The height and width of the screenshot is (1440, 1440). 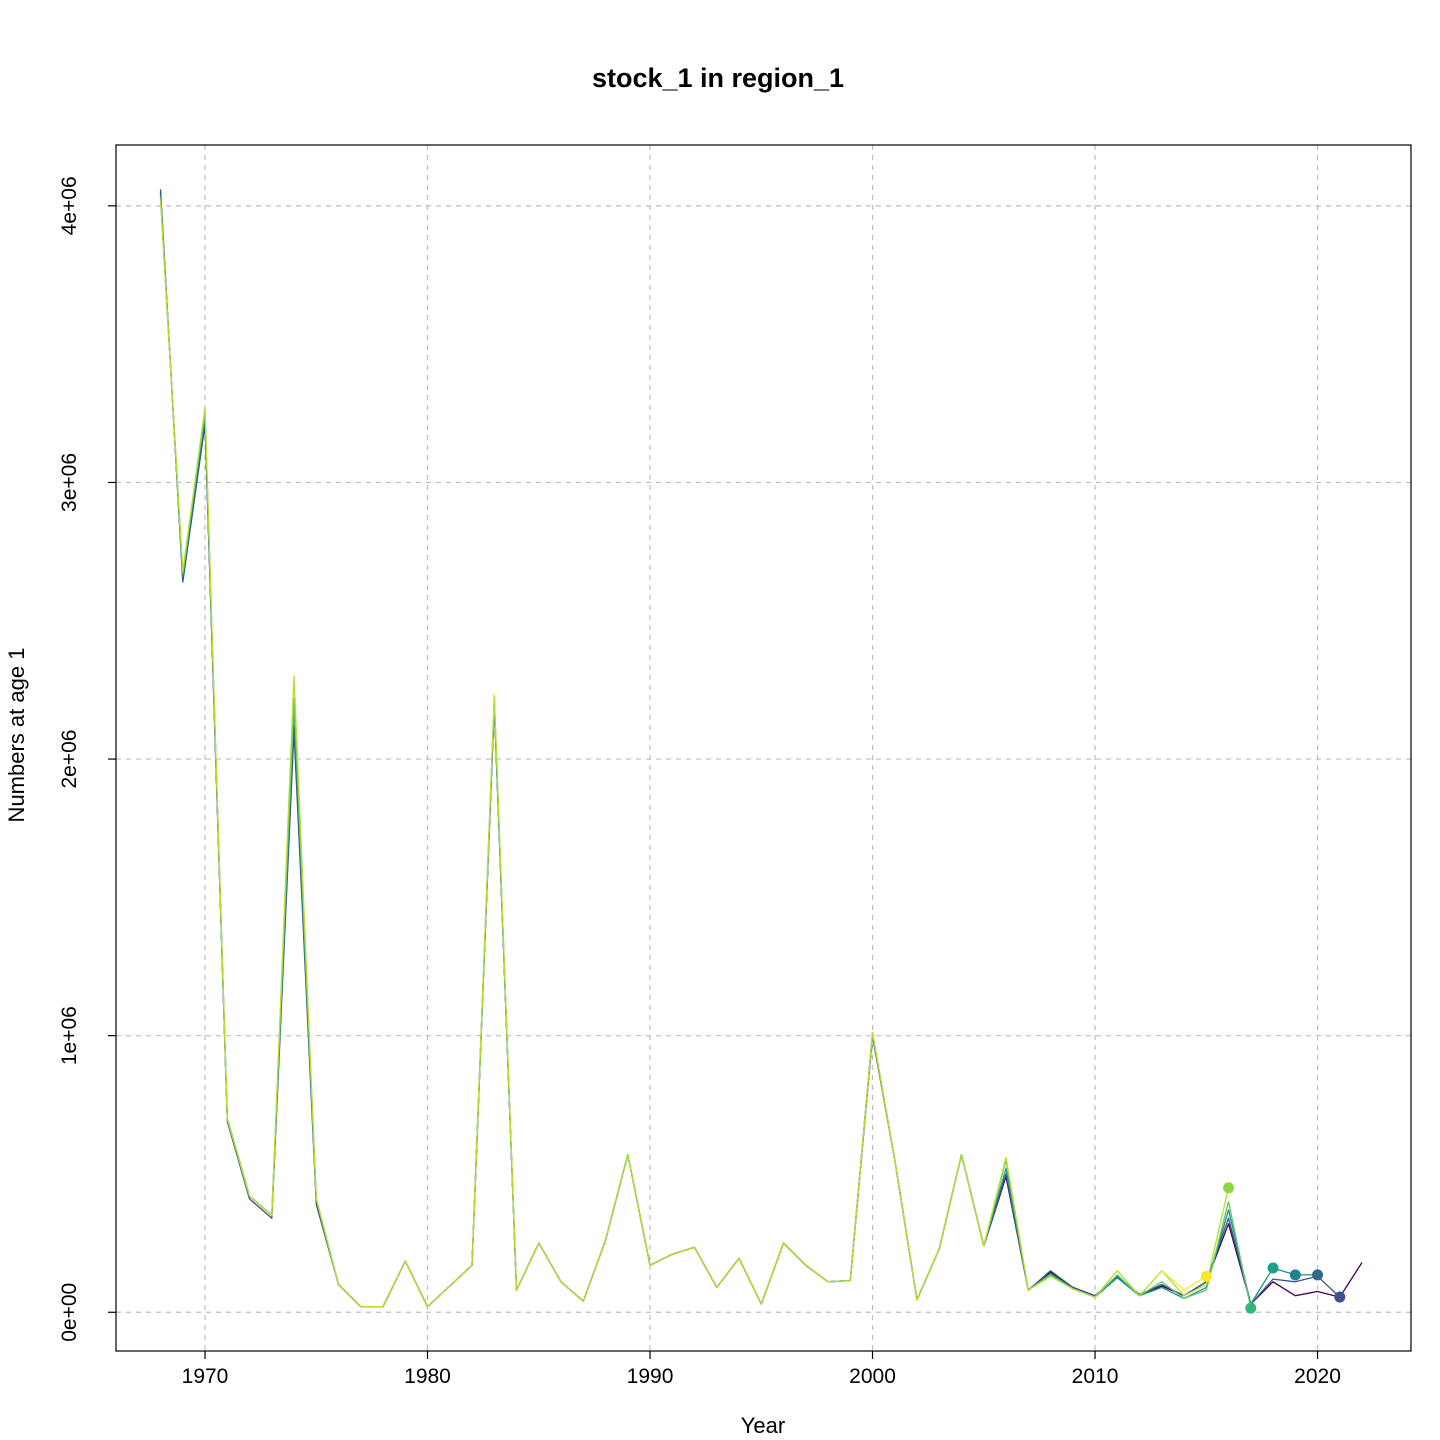 I want to click on chart-title: stock_1 in region_1, so click(x=718, y=78).